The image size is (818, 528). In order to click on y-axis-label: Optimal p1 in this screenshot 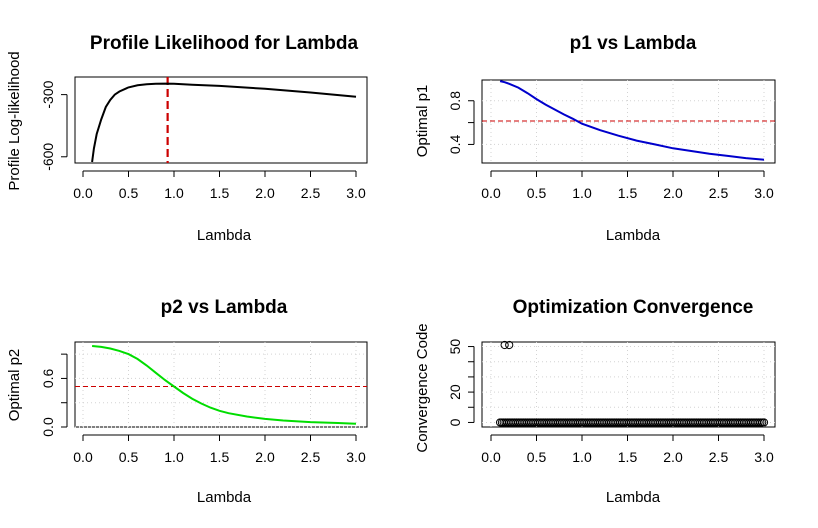, I will do `click(422, 121)`.